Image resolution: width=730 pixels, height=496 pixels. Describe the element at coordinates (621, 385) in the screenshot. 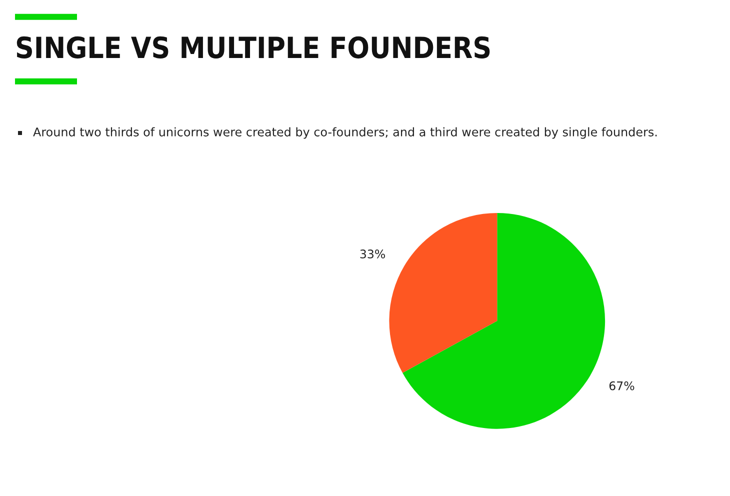

I see `data-label: 67%` at that location.